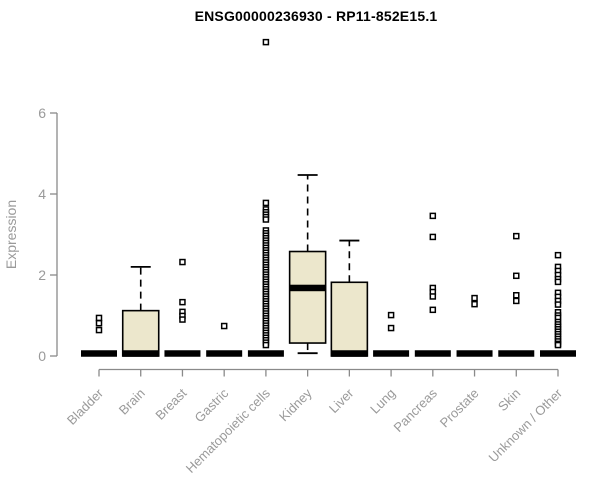 This screenshot has height=500, width=600. I want to click on x-tick-label: Brain, so click(132, 402).